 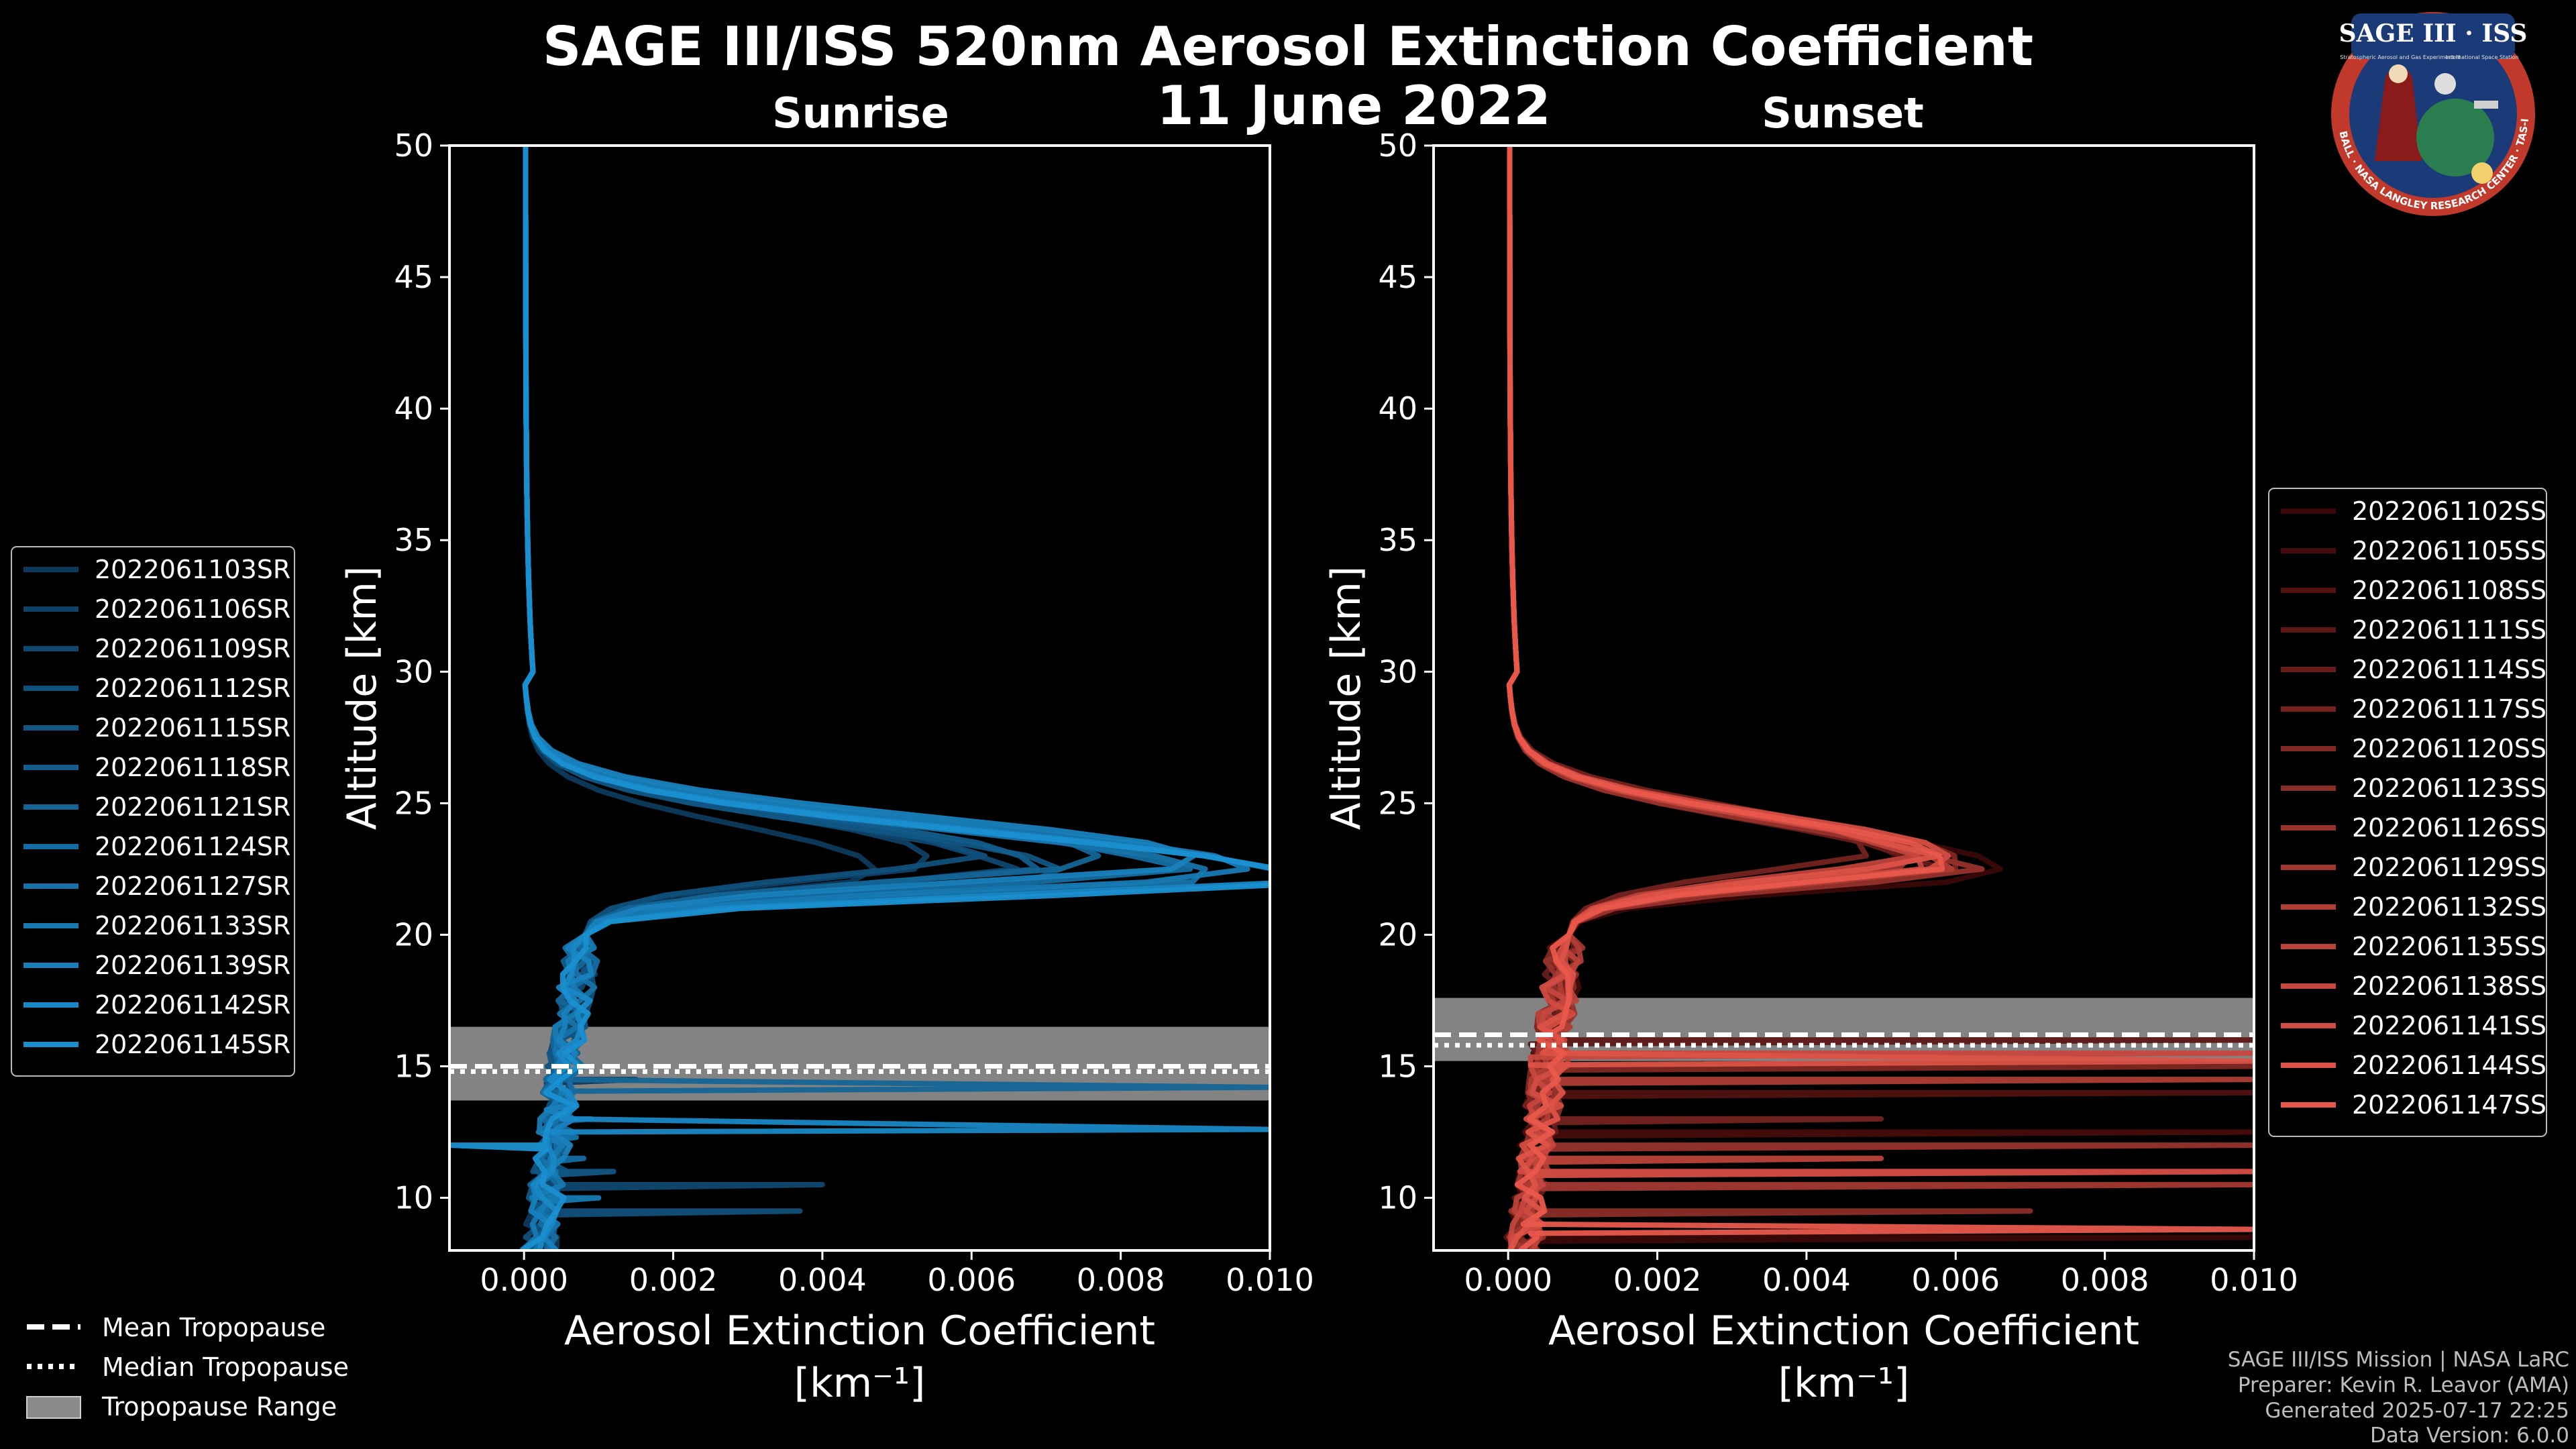 What do you see at coordinates (2449, 1065) in the screenshot?
I see `legend-label-2022061144SS: 2022061144SS` at bounding box center [2449, 1065].